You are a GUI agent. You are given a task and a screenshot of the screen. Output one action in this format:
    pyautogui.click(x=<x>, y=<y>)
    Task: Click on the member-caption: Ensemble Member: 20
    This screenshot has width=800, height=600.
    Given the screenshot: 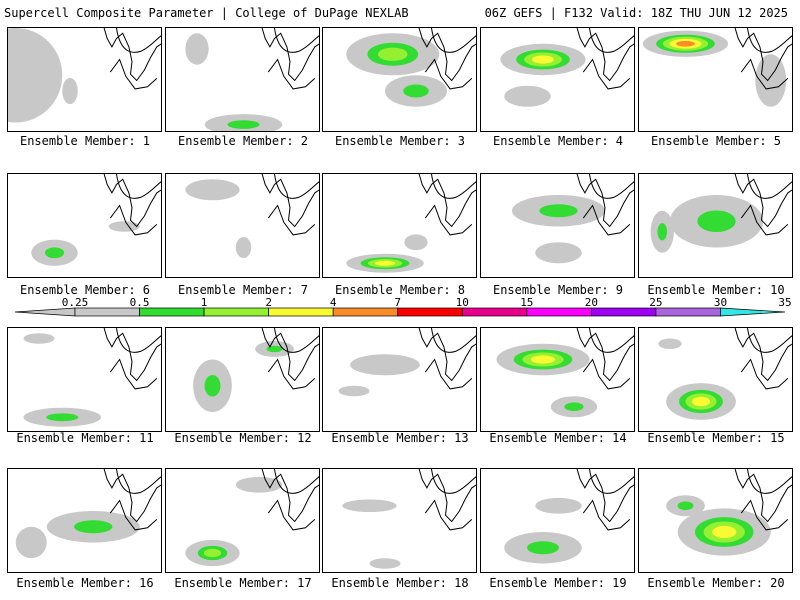 What is the action you would take?
    pyautogui.click(x=716, y=583)
    